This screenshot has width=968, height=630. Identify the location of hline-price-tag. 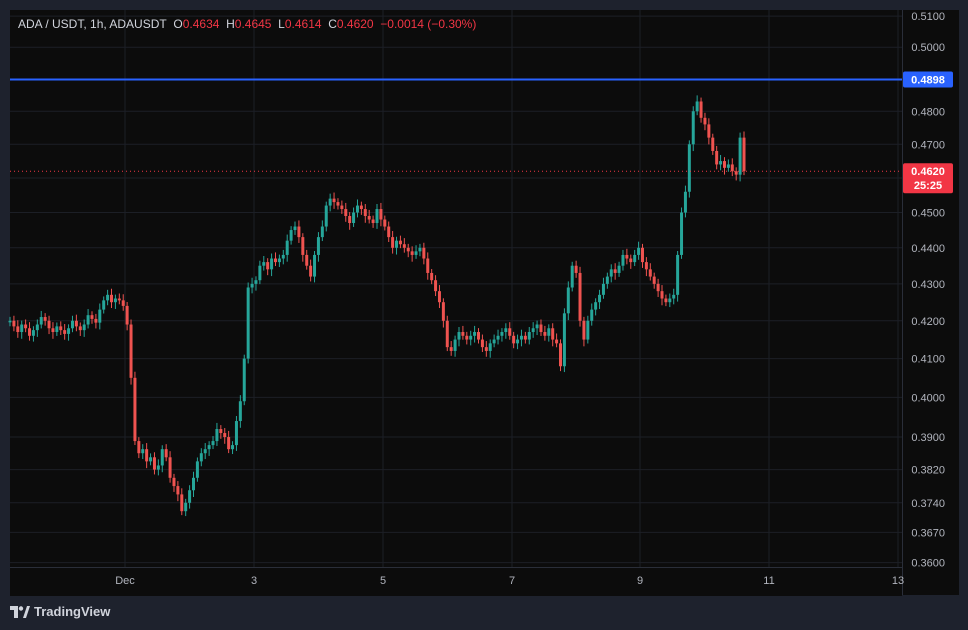
(928, 79).